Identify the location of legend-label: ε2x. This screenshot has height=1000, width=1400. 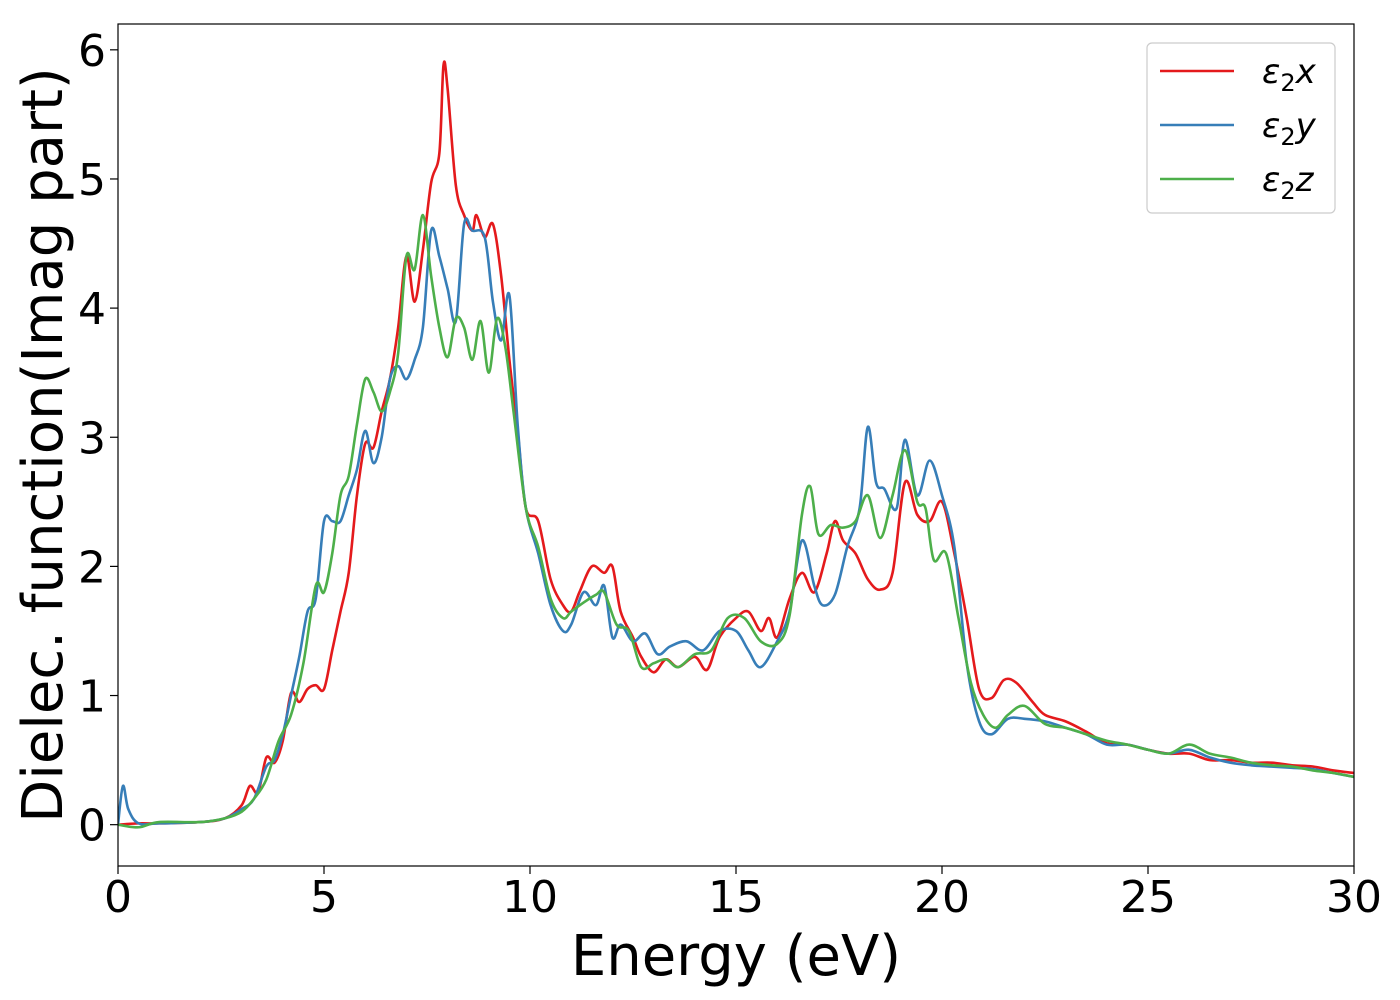
(1289, 74).